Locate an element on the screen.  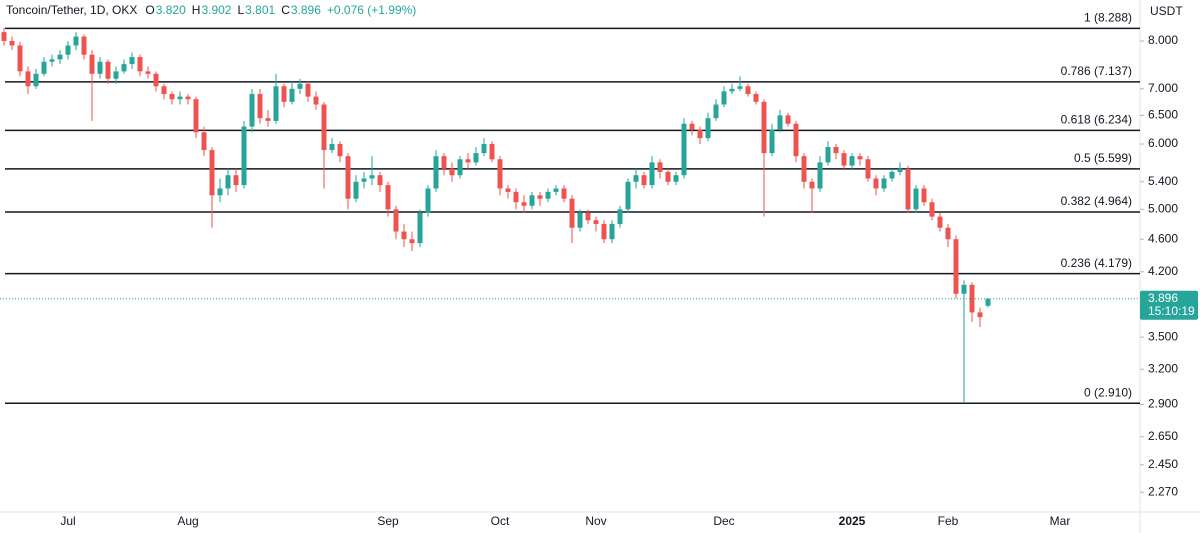
y-tick-label: 2.650 is located at coordinates (1163, 436).